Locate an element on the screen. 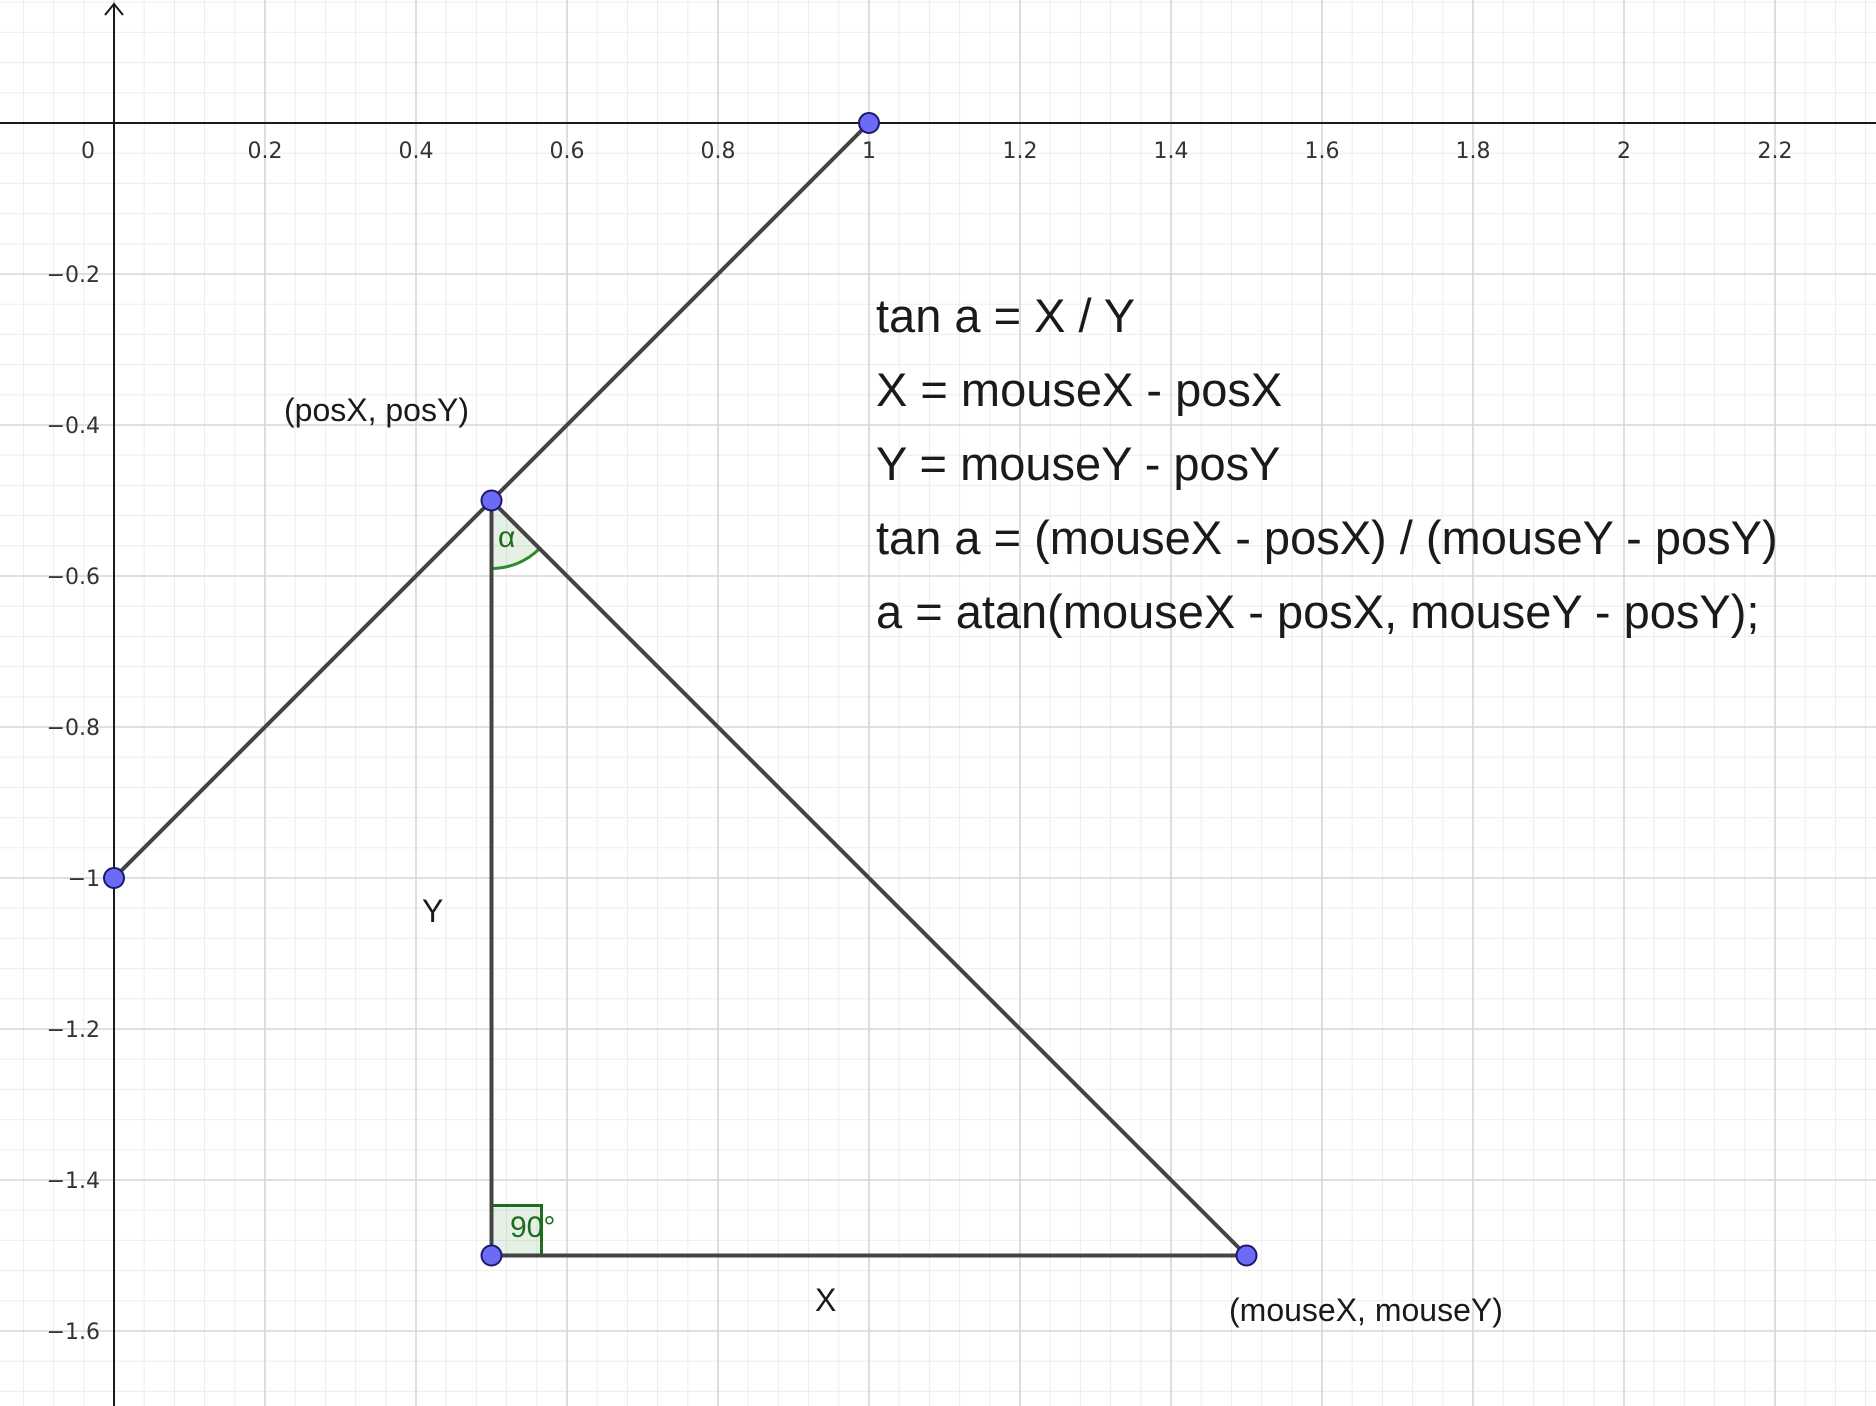  formula-line: a = atan(mouseX - posX, mouseY - posY); is located at coordinates (1317, 611).